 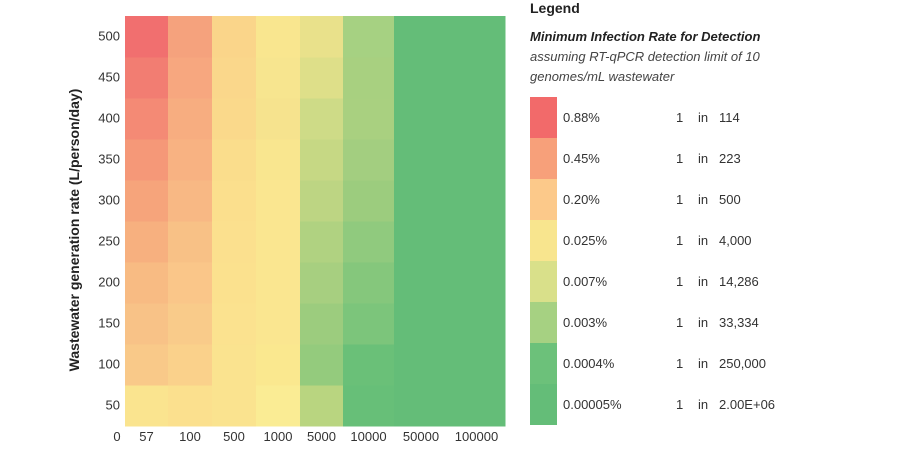 What do you see at coordinates (109, 159) in the screenshot?
I see `y-tick-label: 350` at bounding box center [109, 159].